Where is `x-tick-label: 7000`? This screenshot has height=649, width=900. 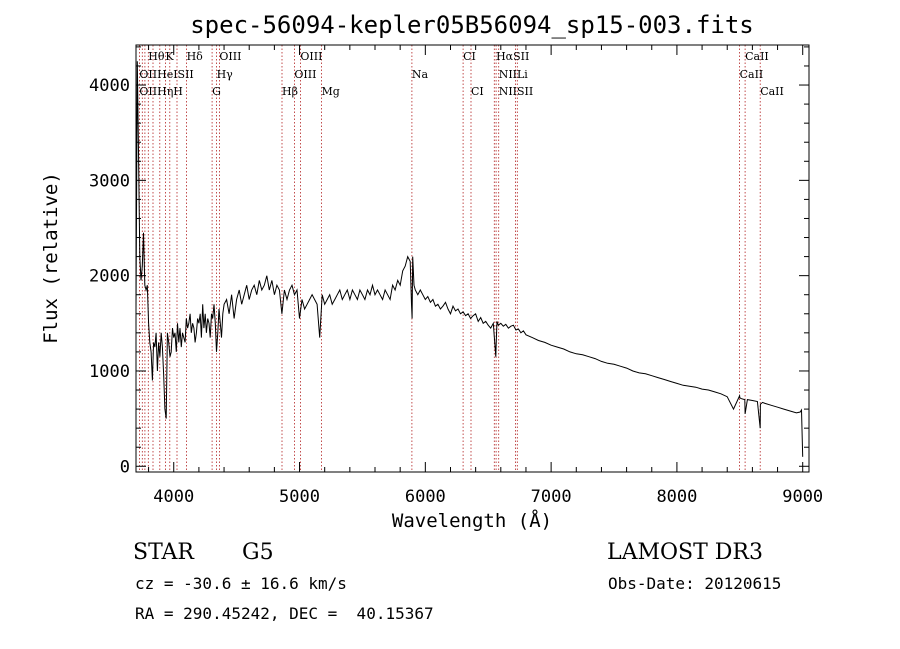
x-tick-label: 7000 is located at coordinates (551, 497).